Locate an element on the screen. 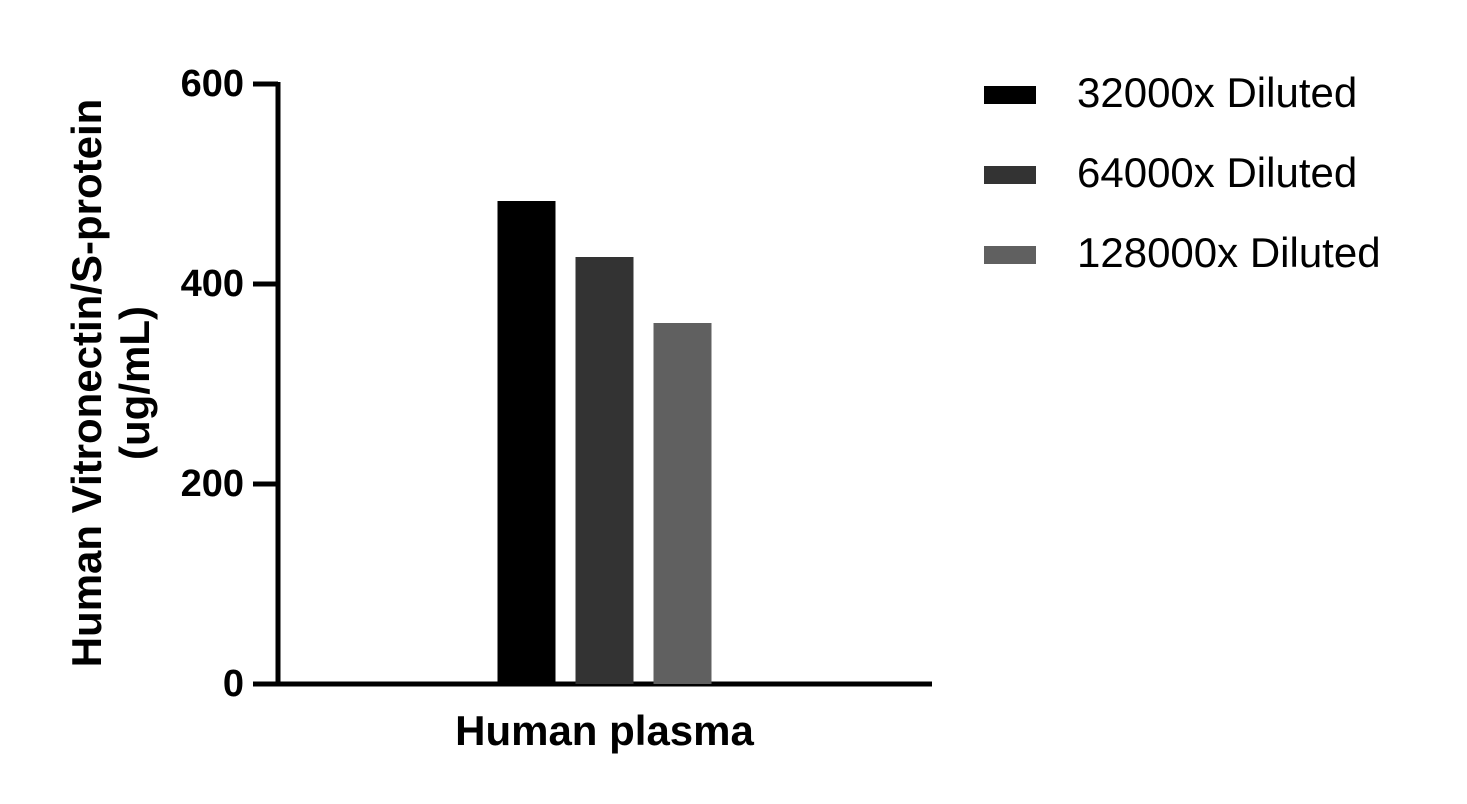  y-tick-label: 0 is located at coordinates (233, 684).